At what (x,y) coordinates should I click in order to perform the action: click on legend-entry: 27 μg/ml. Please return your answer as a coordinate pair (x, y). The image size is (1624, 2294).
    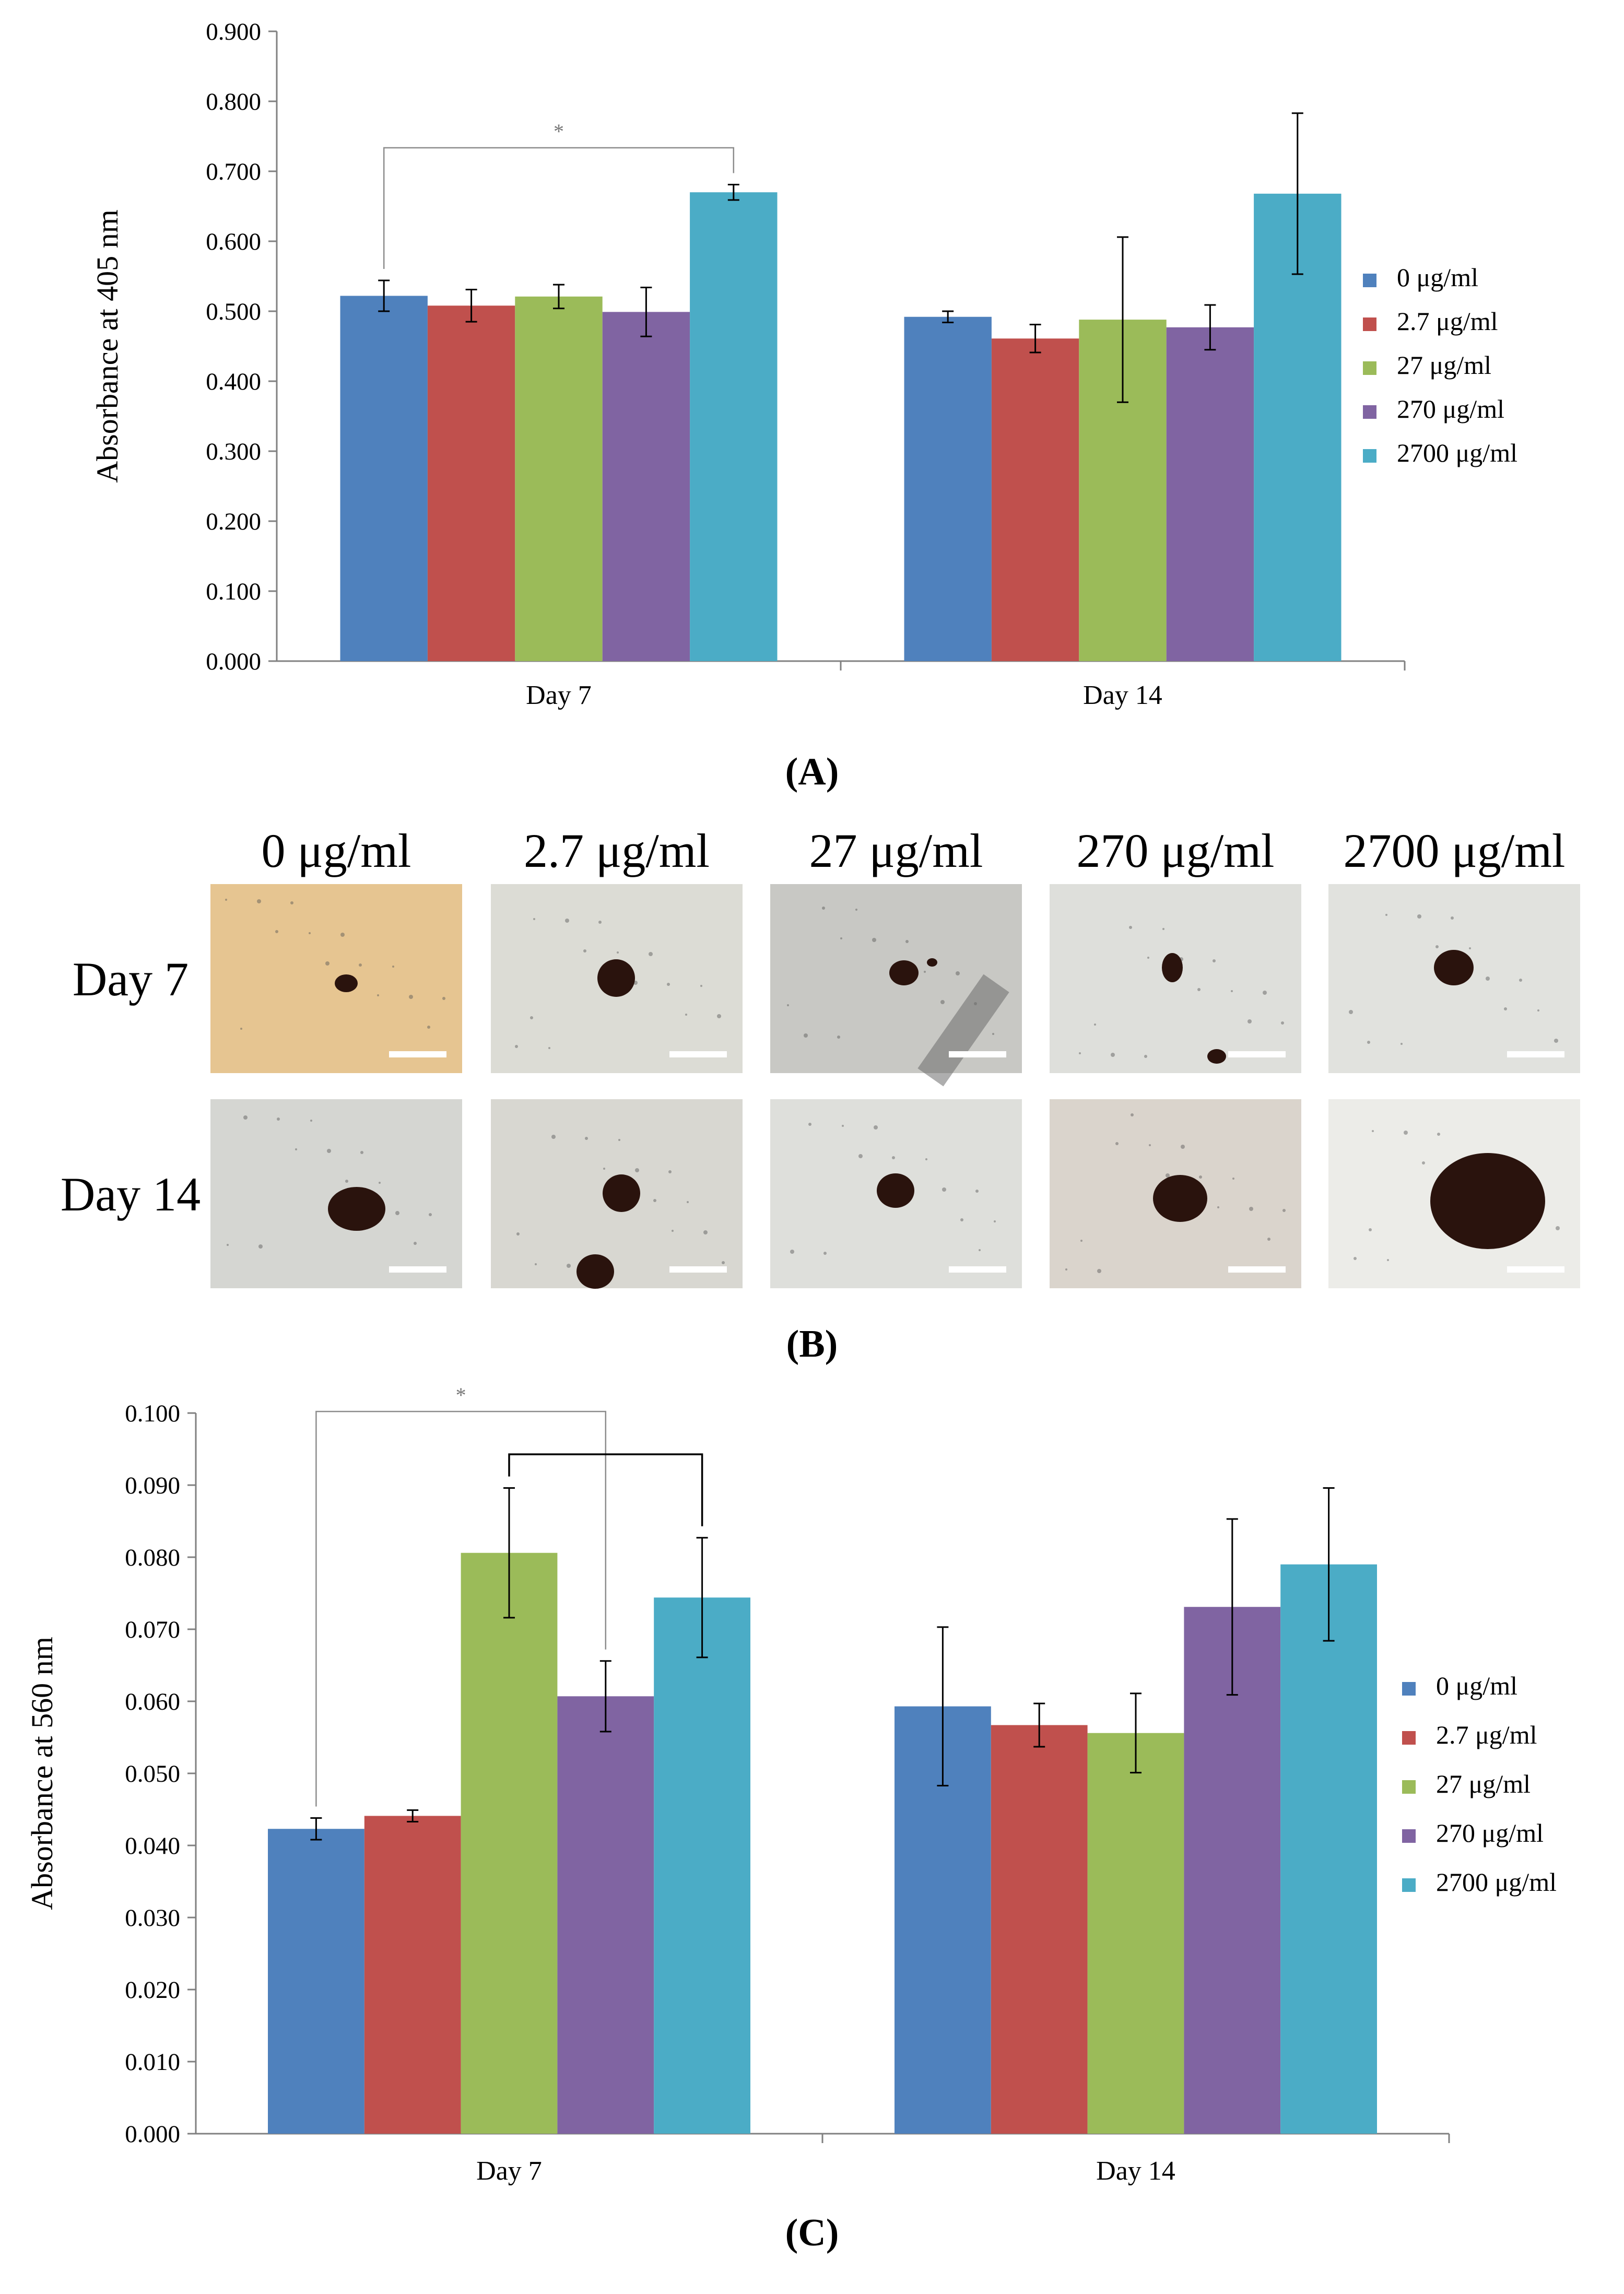
    Looking at the image, I should click on (1483, 1784).